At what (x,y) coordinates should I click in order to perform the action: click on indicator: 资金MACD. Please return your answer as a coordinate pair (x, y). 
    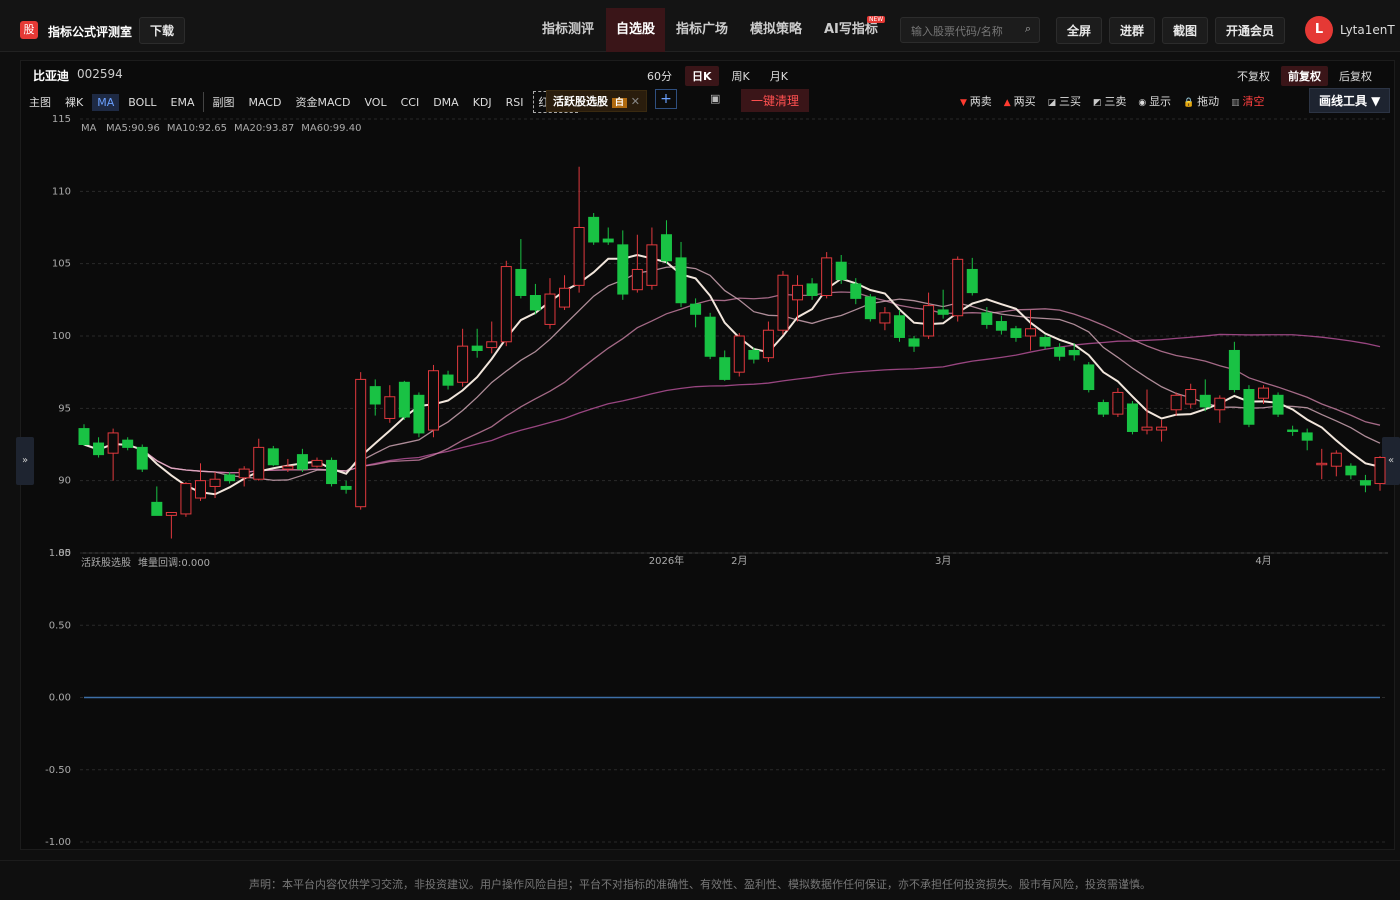
    Looking at the image, I should click on (323, 102).